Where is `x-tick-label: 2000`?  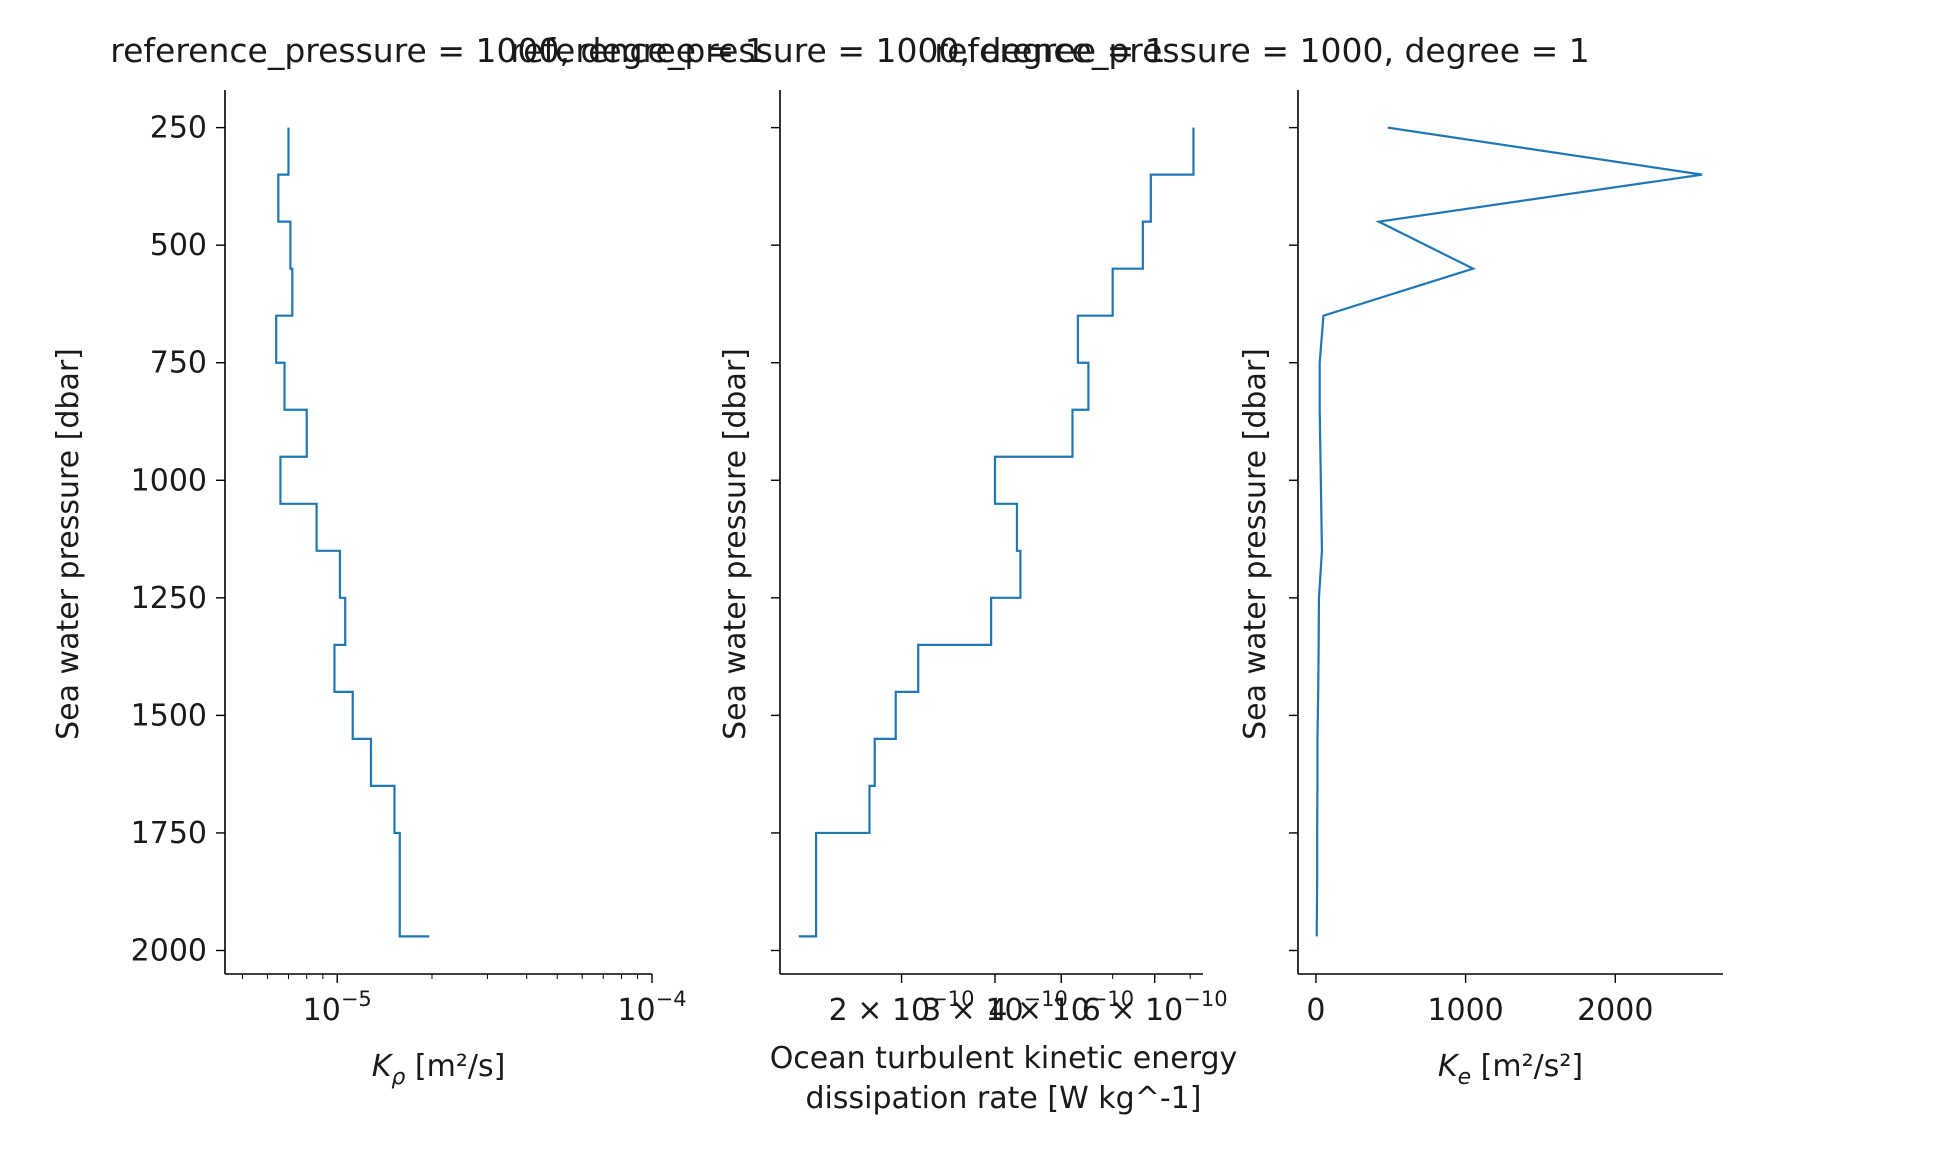 x-tick-label: 2000 is located at coordinates (1615, 1010).